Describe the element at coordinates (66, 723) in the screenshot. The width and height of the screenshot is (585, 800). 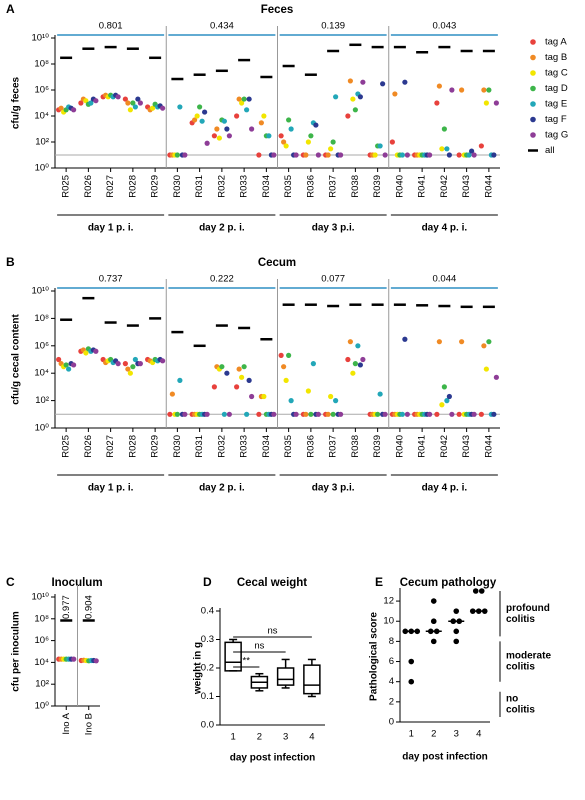
I see `x-tick-label: Ino A` at that location.